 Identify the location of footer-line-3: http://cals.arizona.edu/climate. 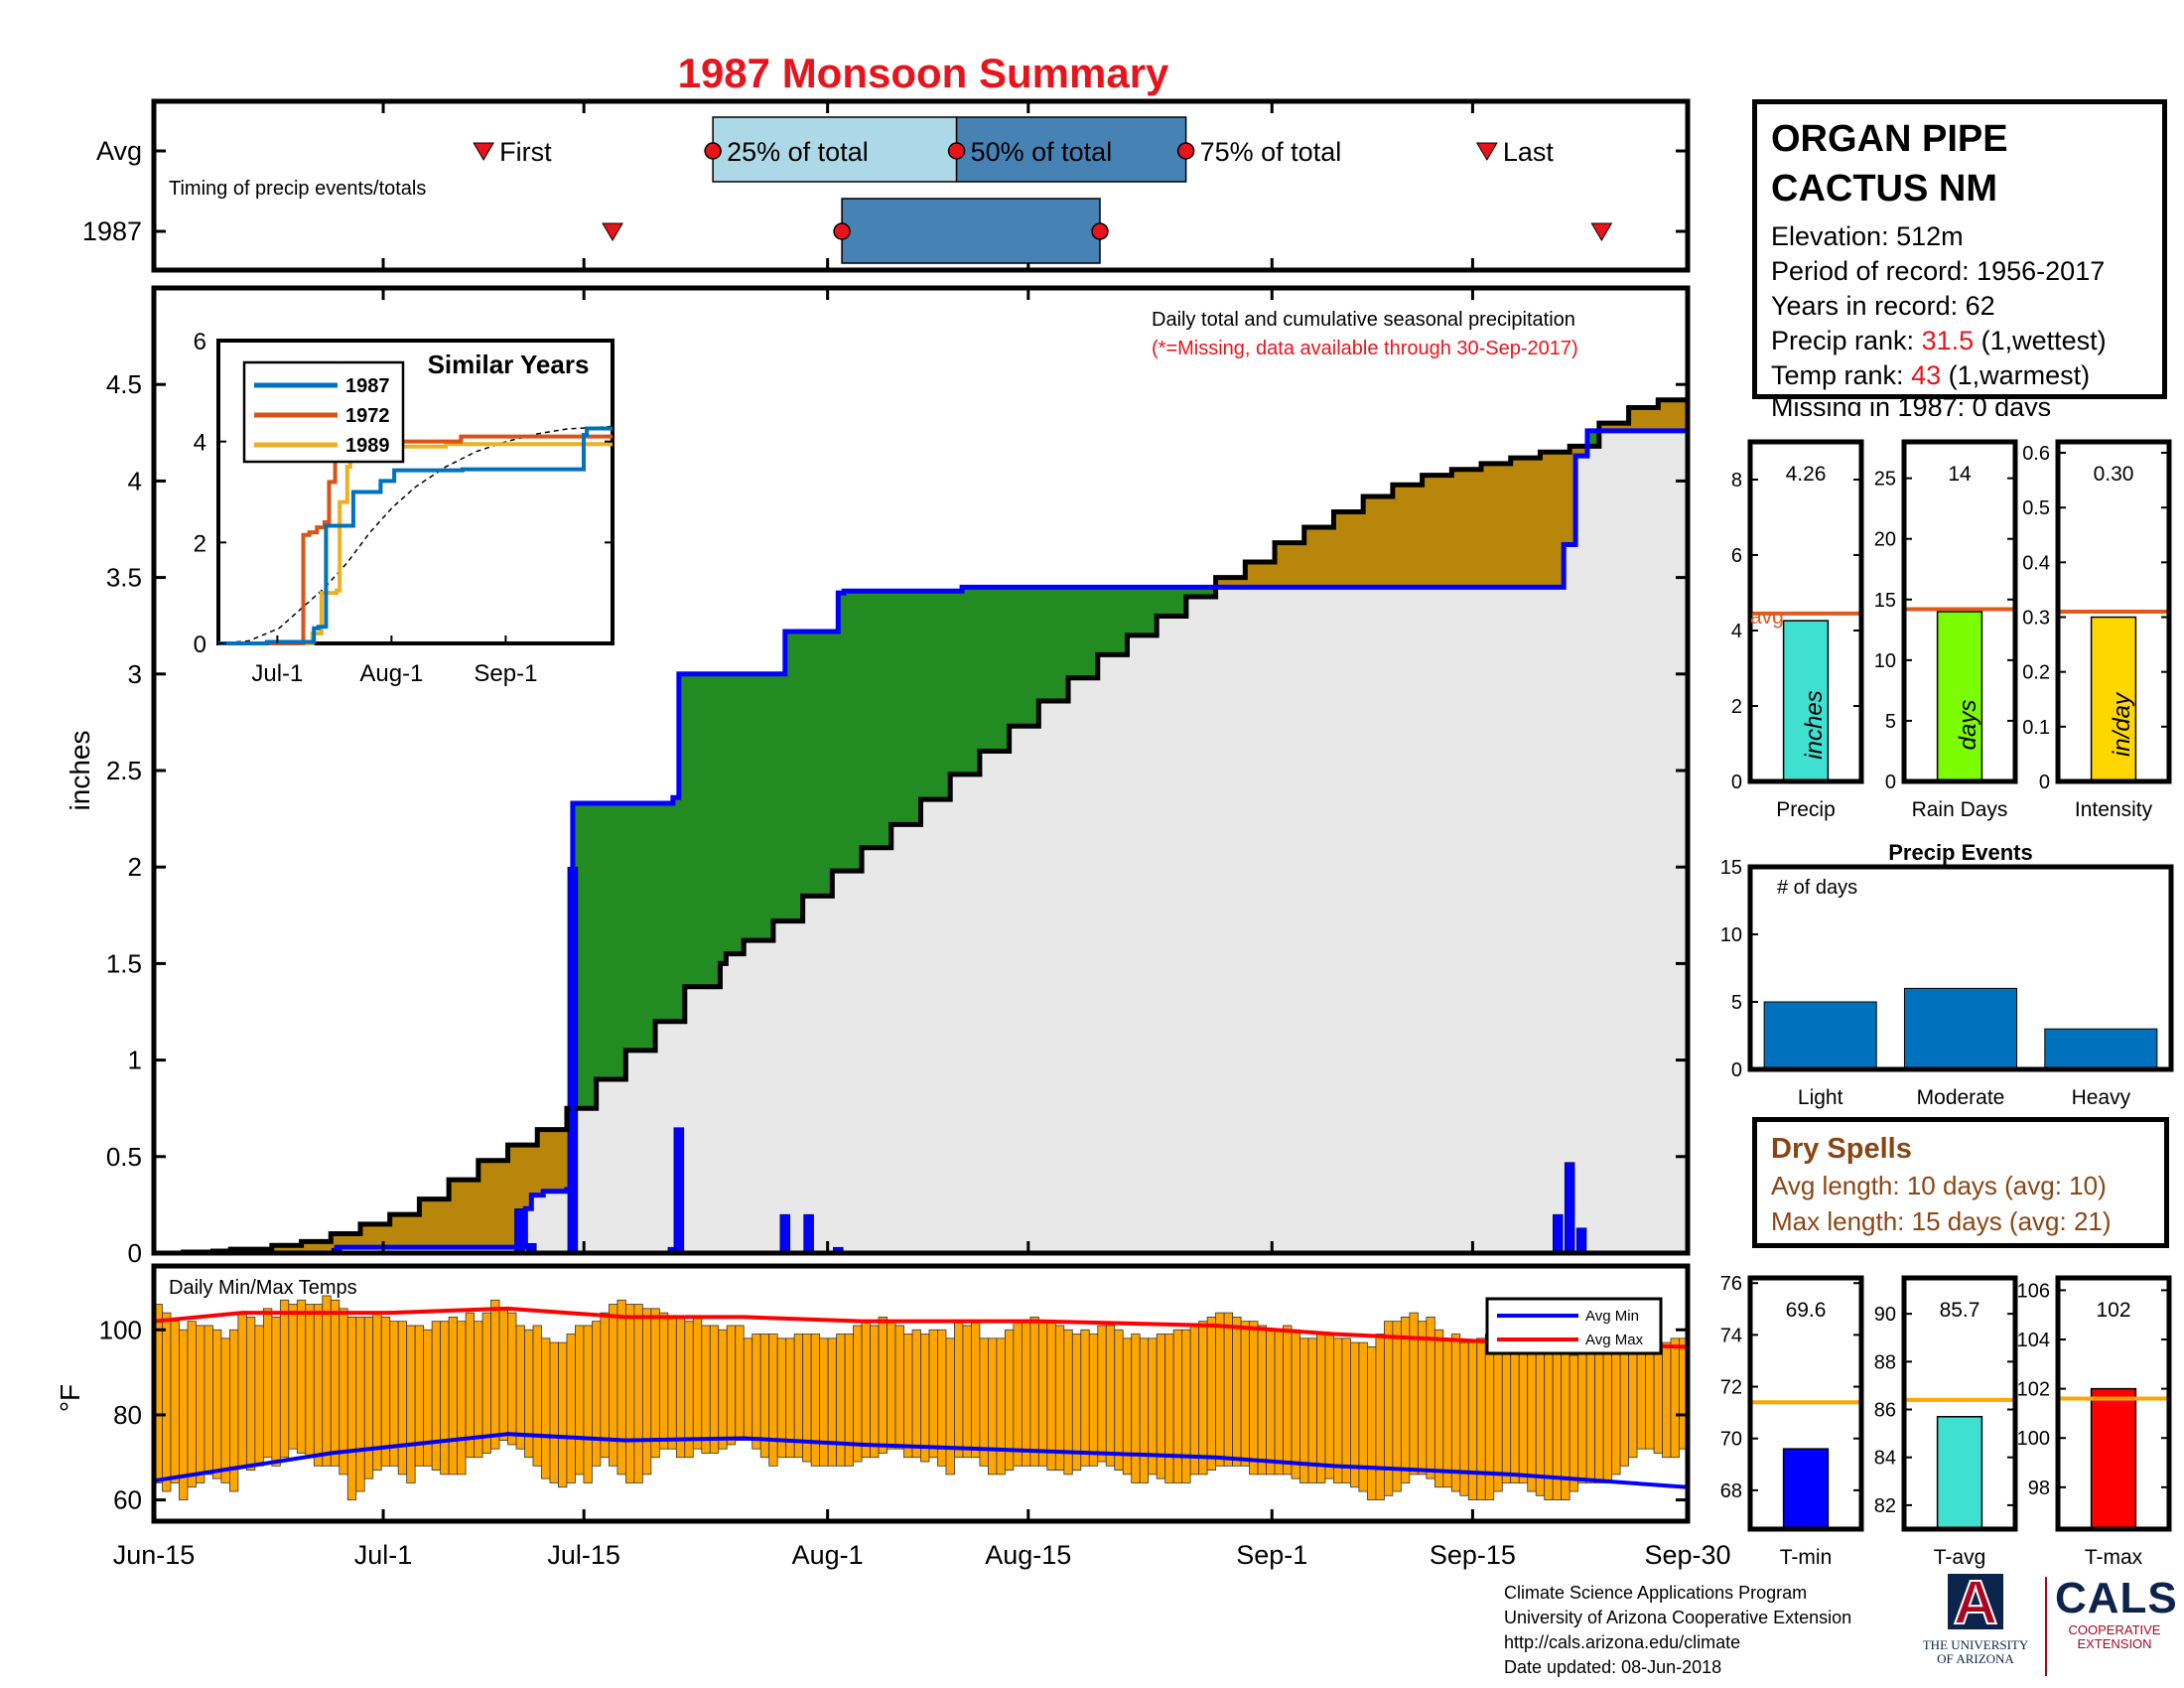
(1622, 1642).